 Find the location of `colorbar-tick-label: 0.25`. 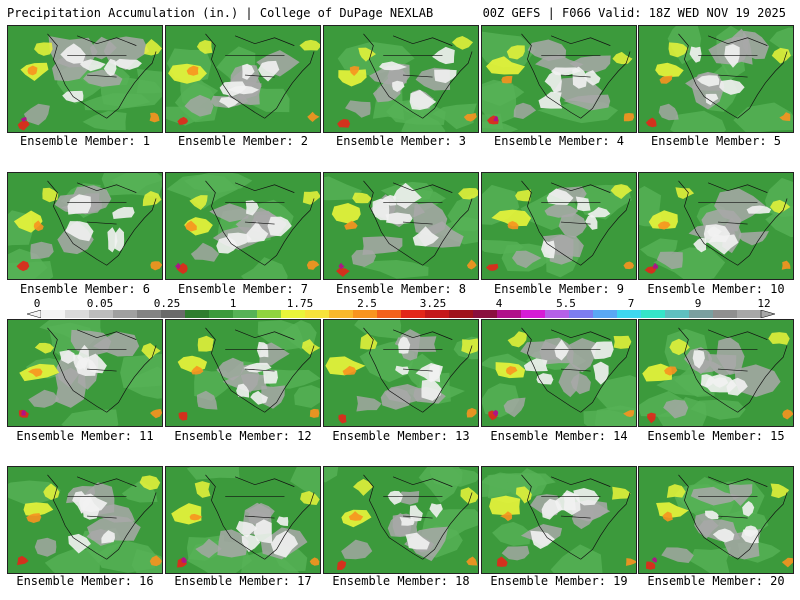

colorbar-tick-label: 0.25 is located at coordinates (167, 303).